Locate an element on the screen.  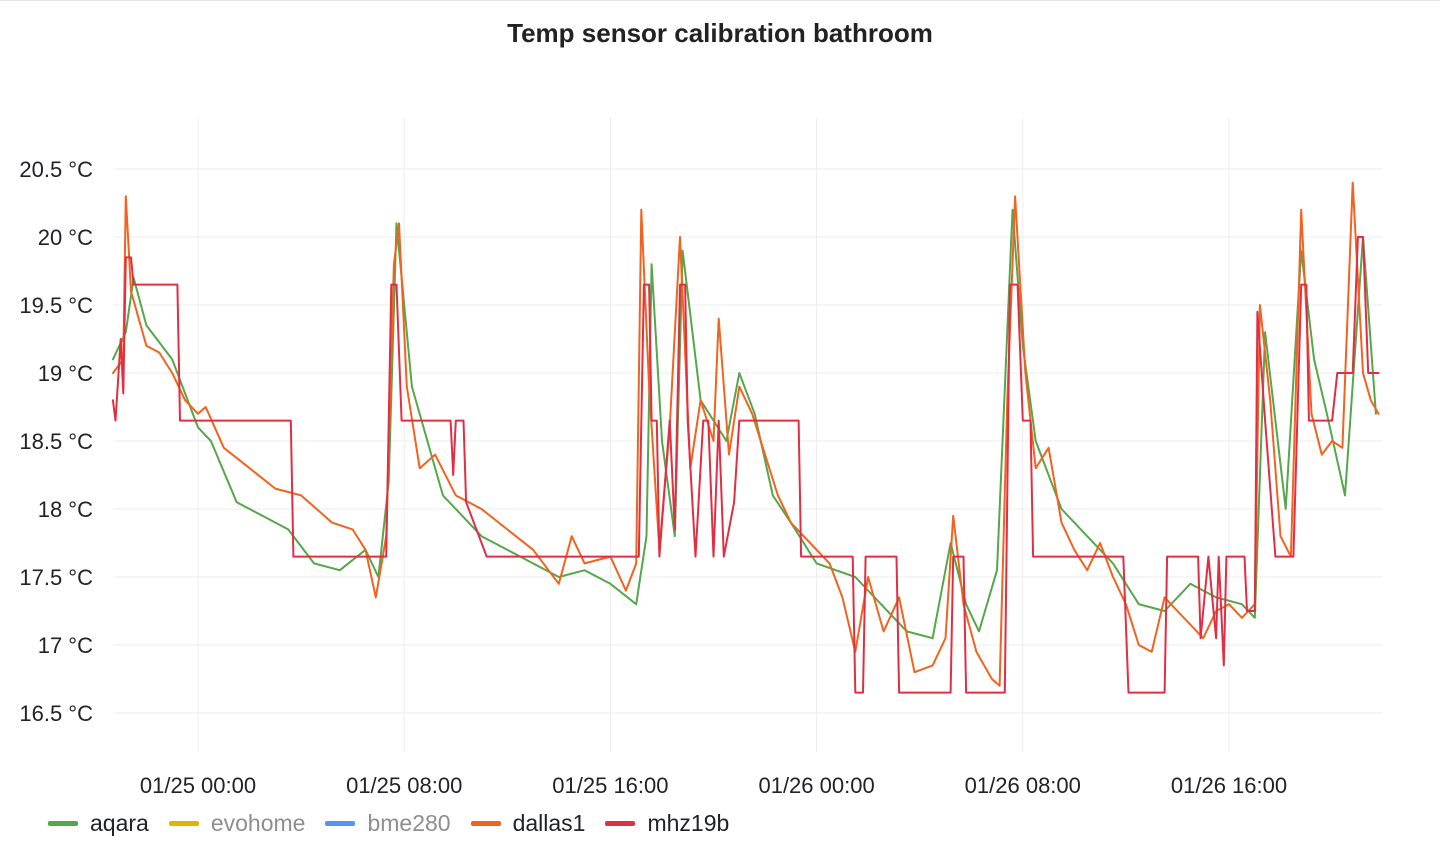
y-tick-label: 18.5 °C is located at coordinates (56, 441).